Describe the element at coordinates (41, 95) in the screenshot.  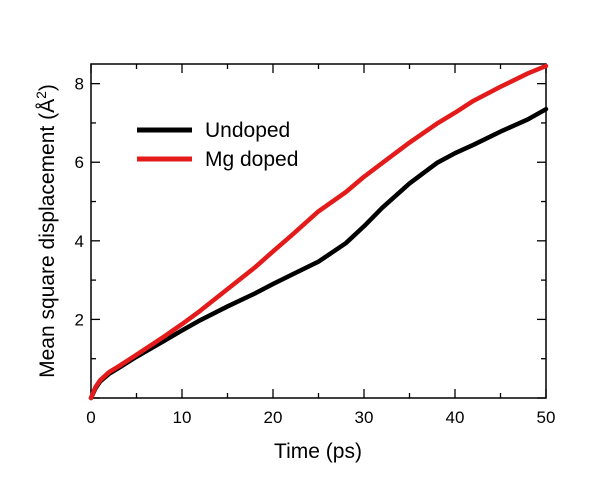
I see `y-axis-title-superscript: 2` at that location.